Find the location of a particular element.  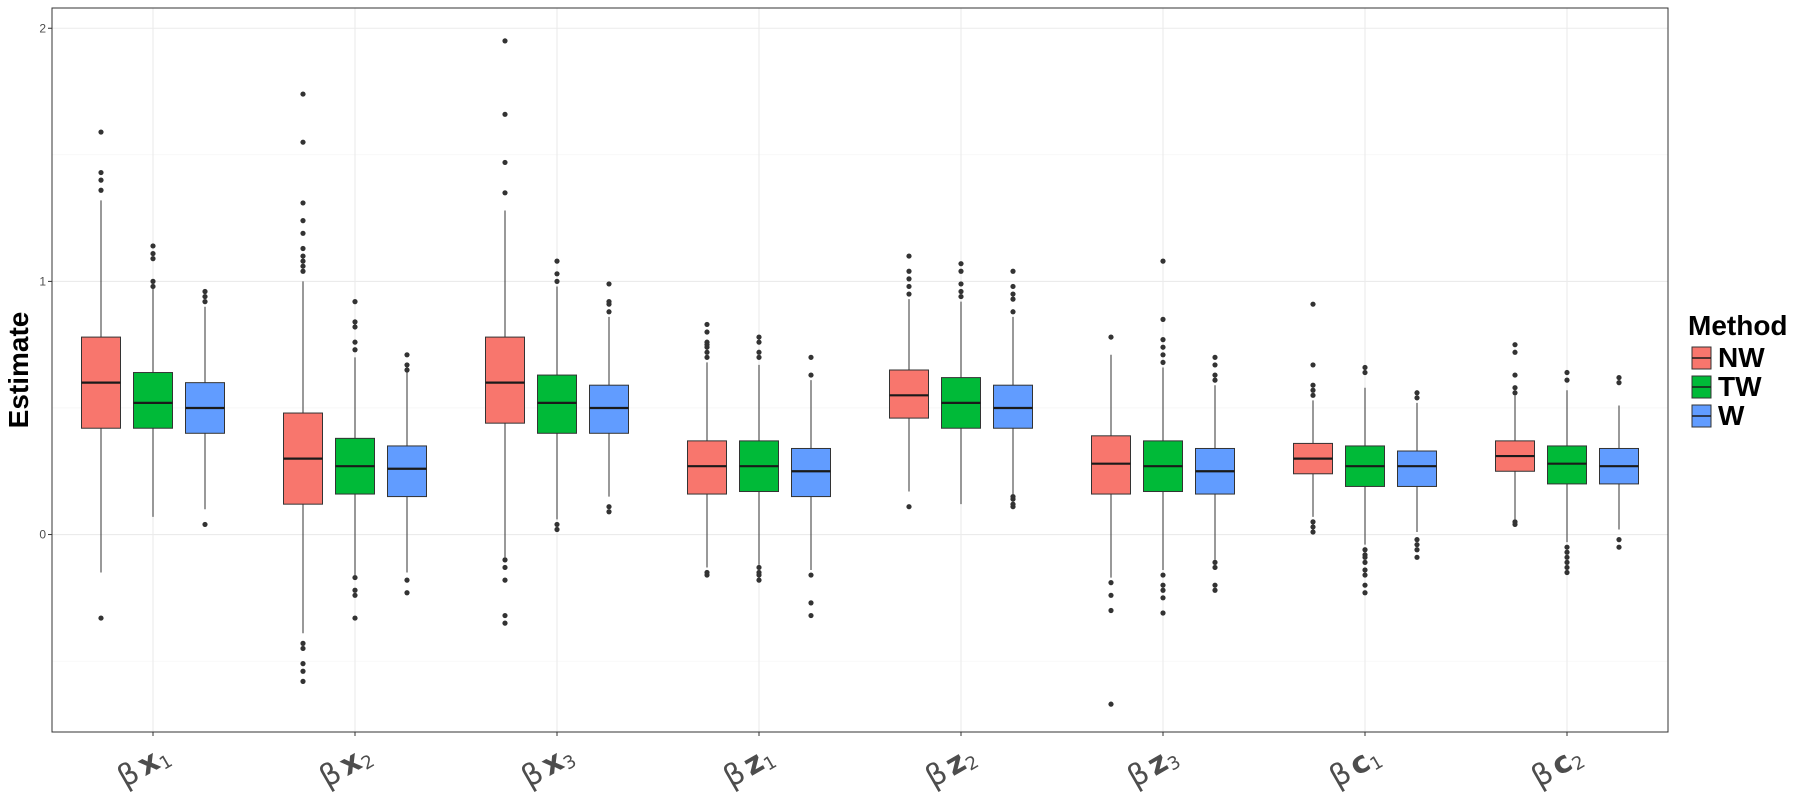

x-category-label: βx3 is located at coordinates (548, 767).